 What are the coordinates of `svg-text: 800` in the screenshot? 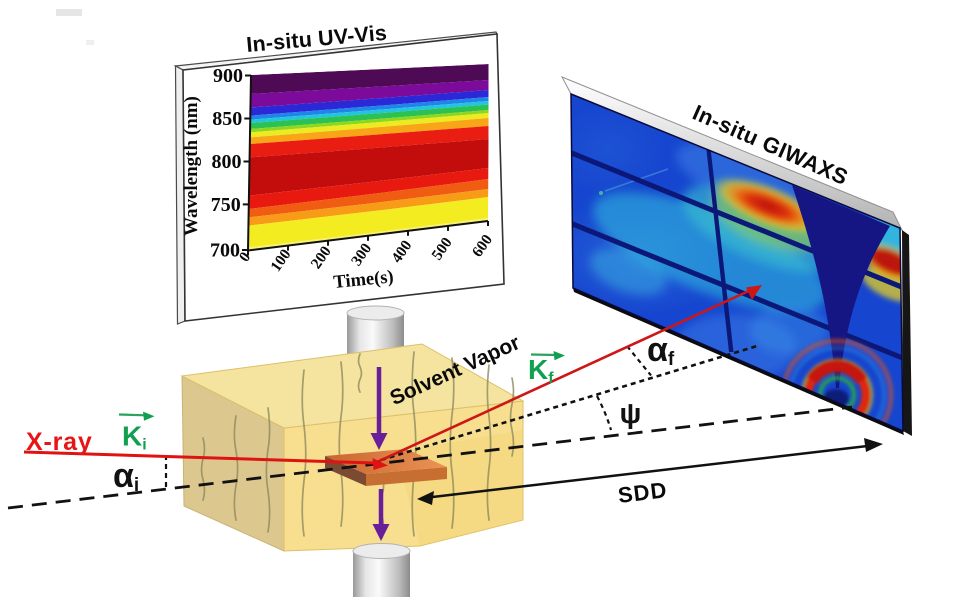 It's located at (227, 162).